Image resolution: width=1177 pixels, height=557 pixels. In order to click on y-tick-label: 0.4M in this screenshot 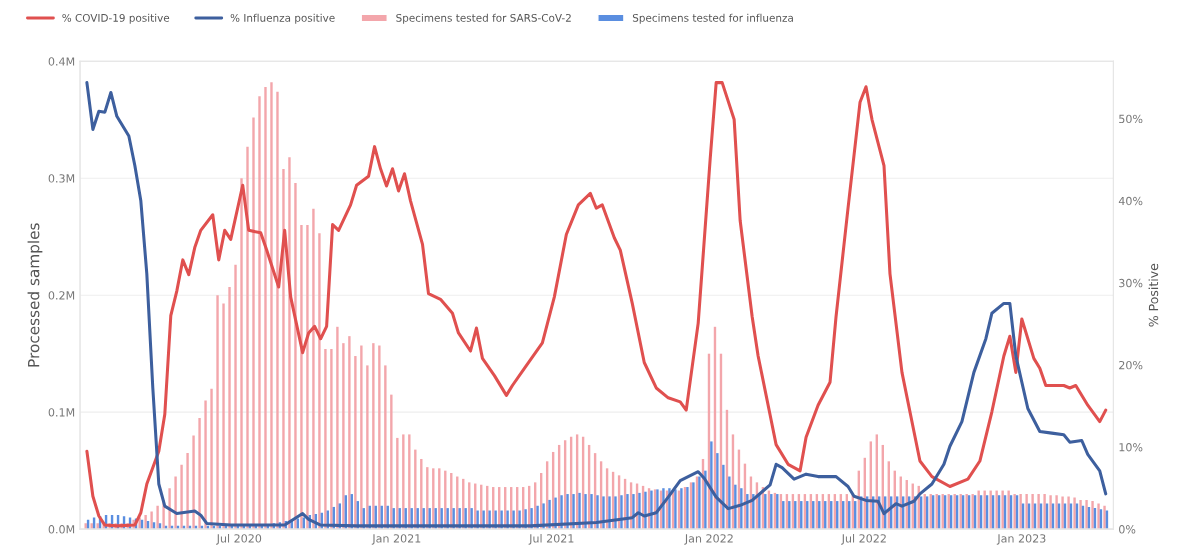, I will do `click(61, 61)`.